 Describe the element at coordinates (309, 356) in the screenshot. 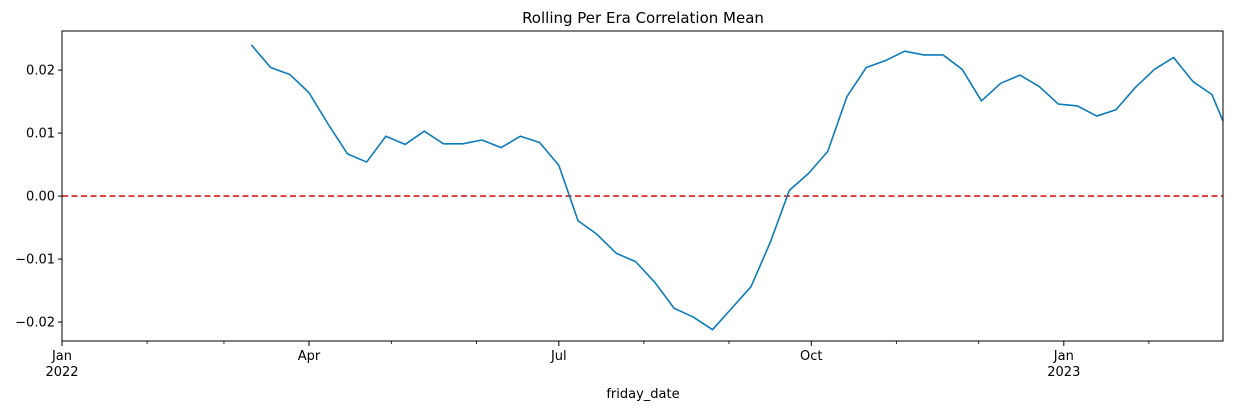

I see `x-tick-label: Apr` at that location.